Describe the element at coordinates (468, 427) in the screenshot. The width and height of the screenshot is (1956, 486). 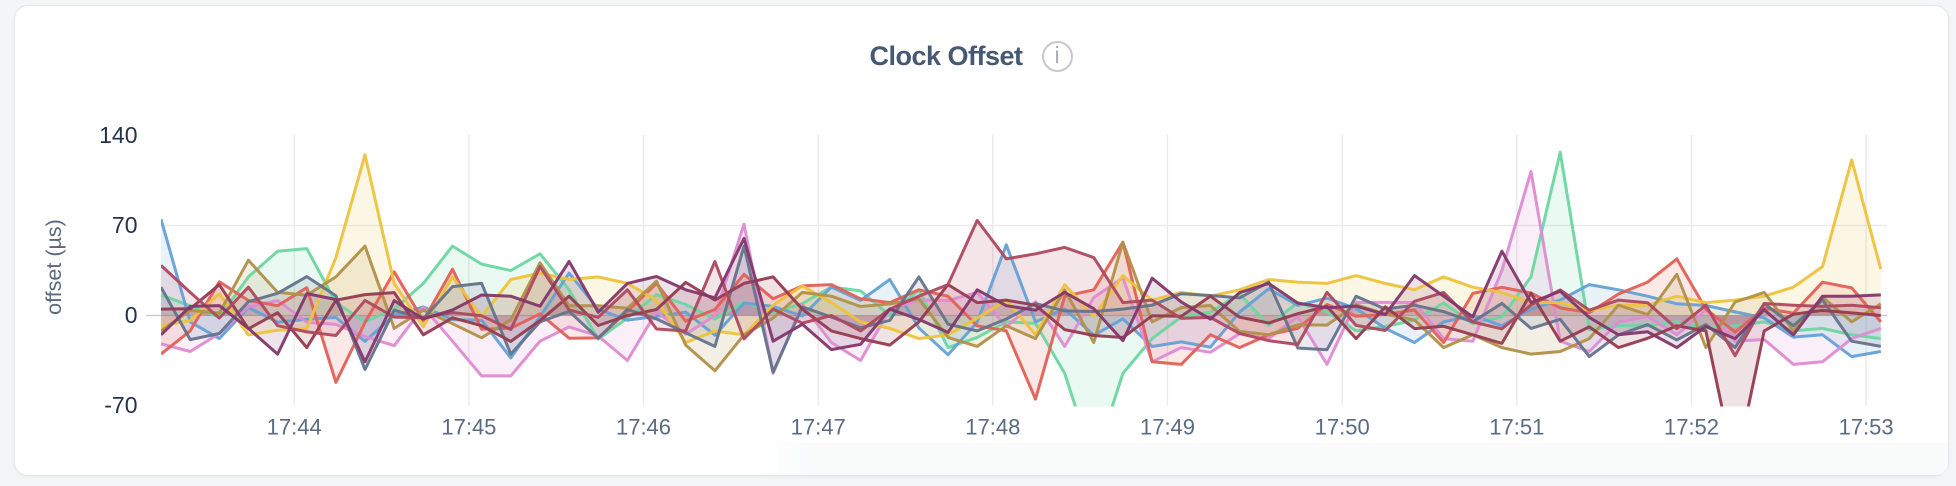
I see `svg-text: 17:45` at that location.